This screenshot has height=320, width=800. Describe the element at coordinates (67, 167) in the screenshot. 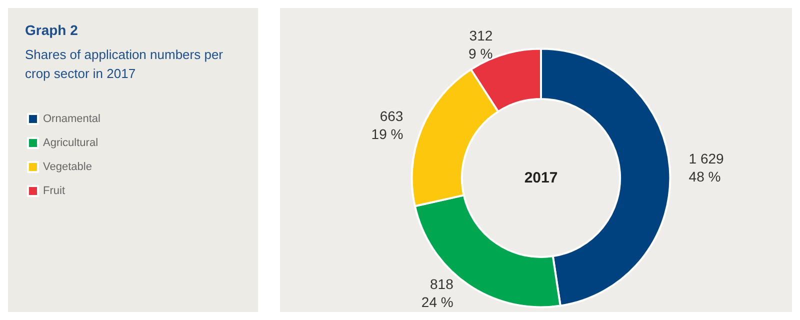

I see `legend-label: Vegetable` at that location.